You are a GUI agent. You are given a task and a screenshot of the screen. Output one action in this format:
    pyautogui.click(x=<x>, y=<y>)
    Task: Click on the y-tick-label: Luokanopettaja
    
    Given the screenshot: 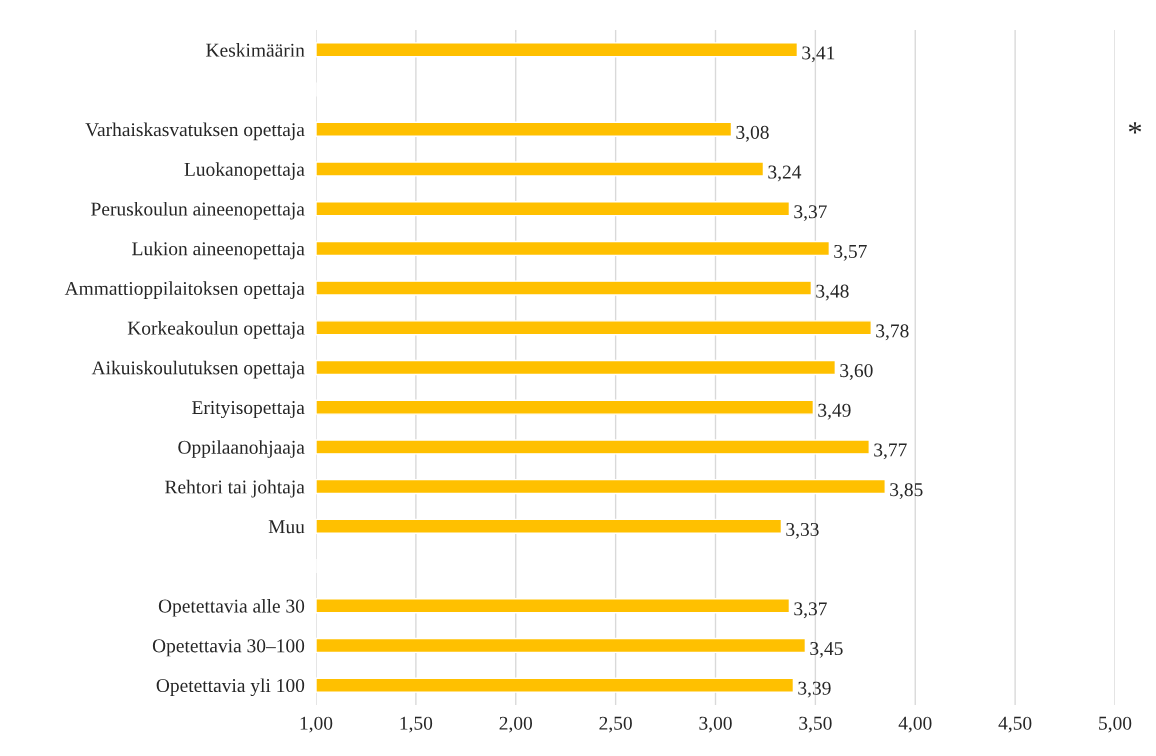 What is the action you would take?
    pyautogui.click(x=244, y=171)
    